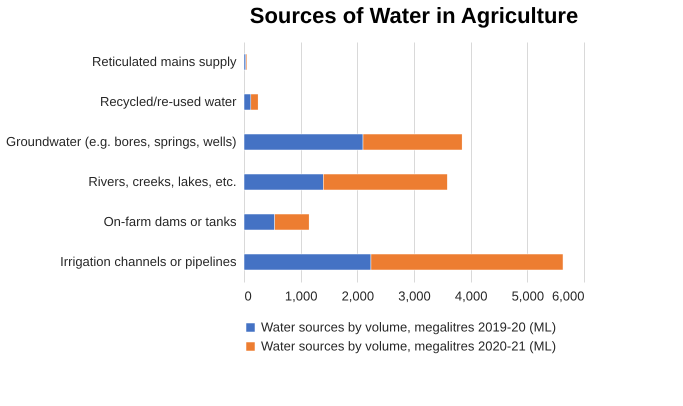 Image resolution: width=683 pixels, height=406 pixels. Describe the element at coordinates (121, 141) in the screenshot. I see `y-tick-label: Groundwater (e.g. bores, springs, wells)` at that location.